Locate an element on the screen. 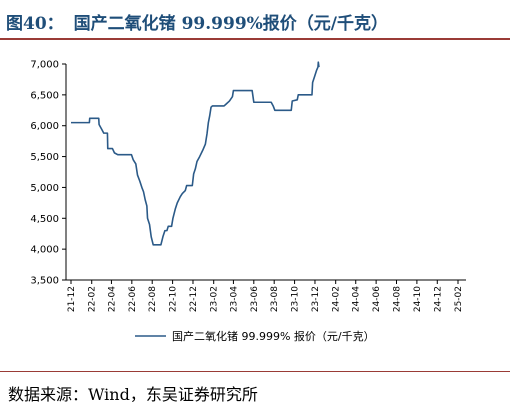 Image resolution: width=510 pixels, height=411 pixels. figure-title: 国产二氧化锗 99.999%报价（元/千克） is located at coordinates (231, 23).